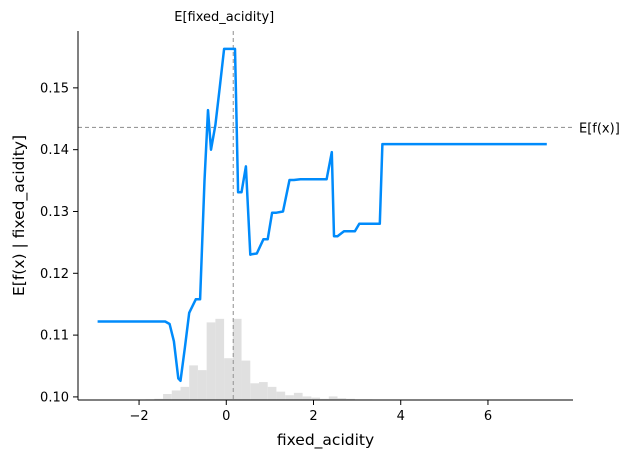  What do you see at coordinates (54, 336) in the screenshot?
I see `y-tick-label: 0.11` at bounding box center [54, 336].